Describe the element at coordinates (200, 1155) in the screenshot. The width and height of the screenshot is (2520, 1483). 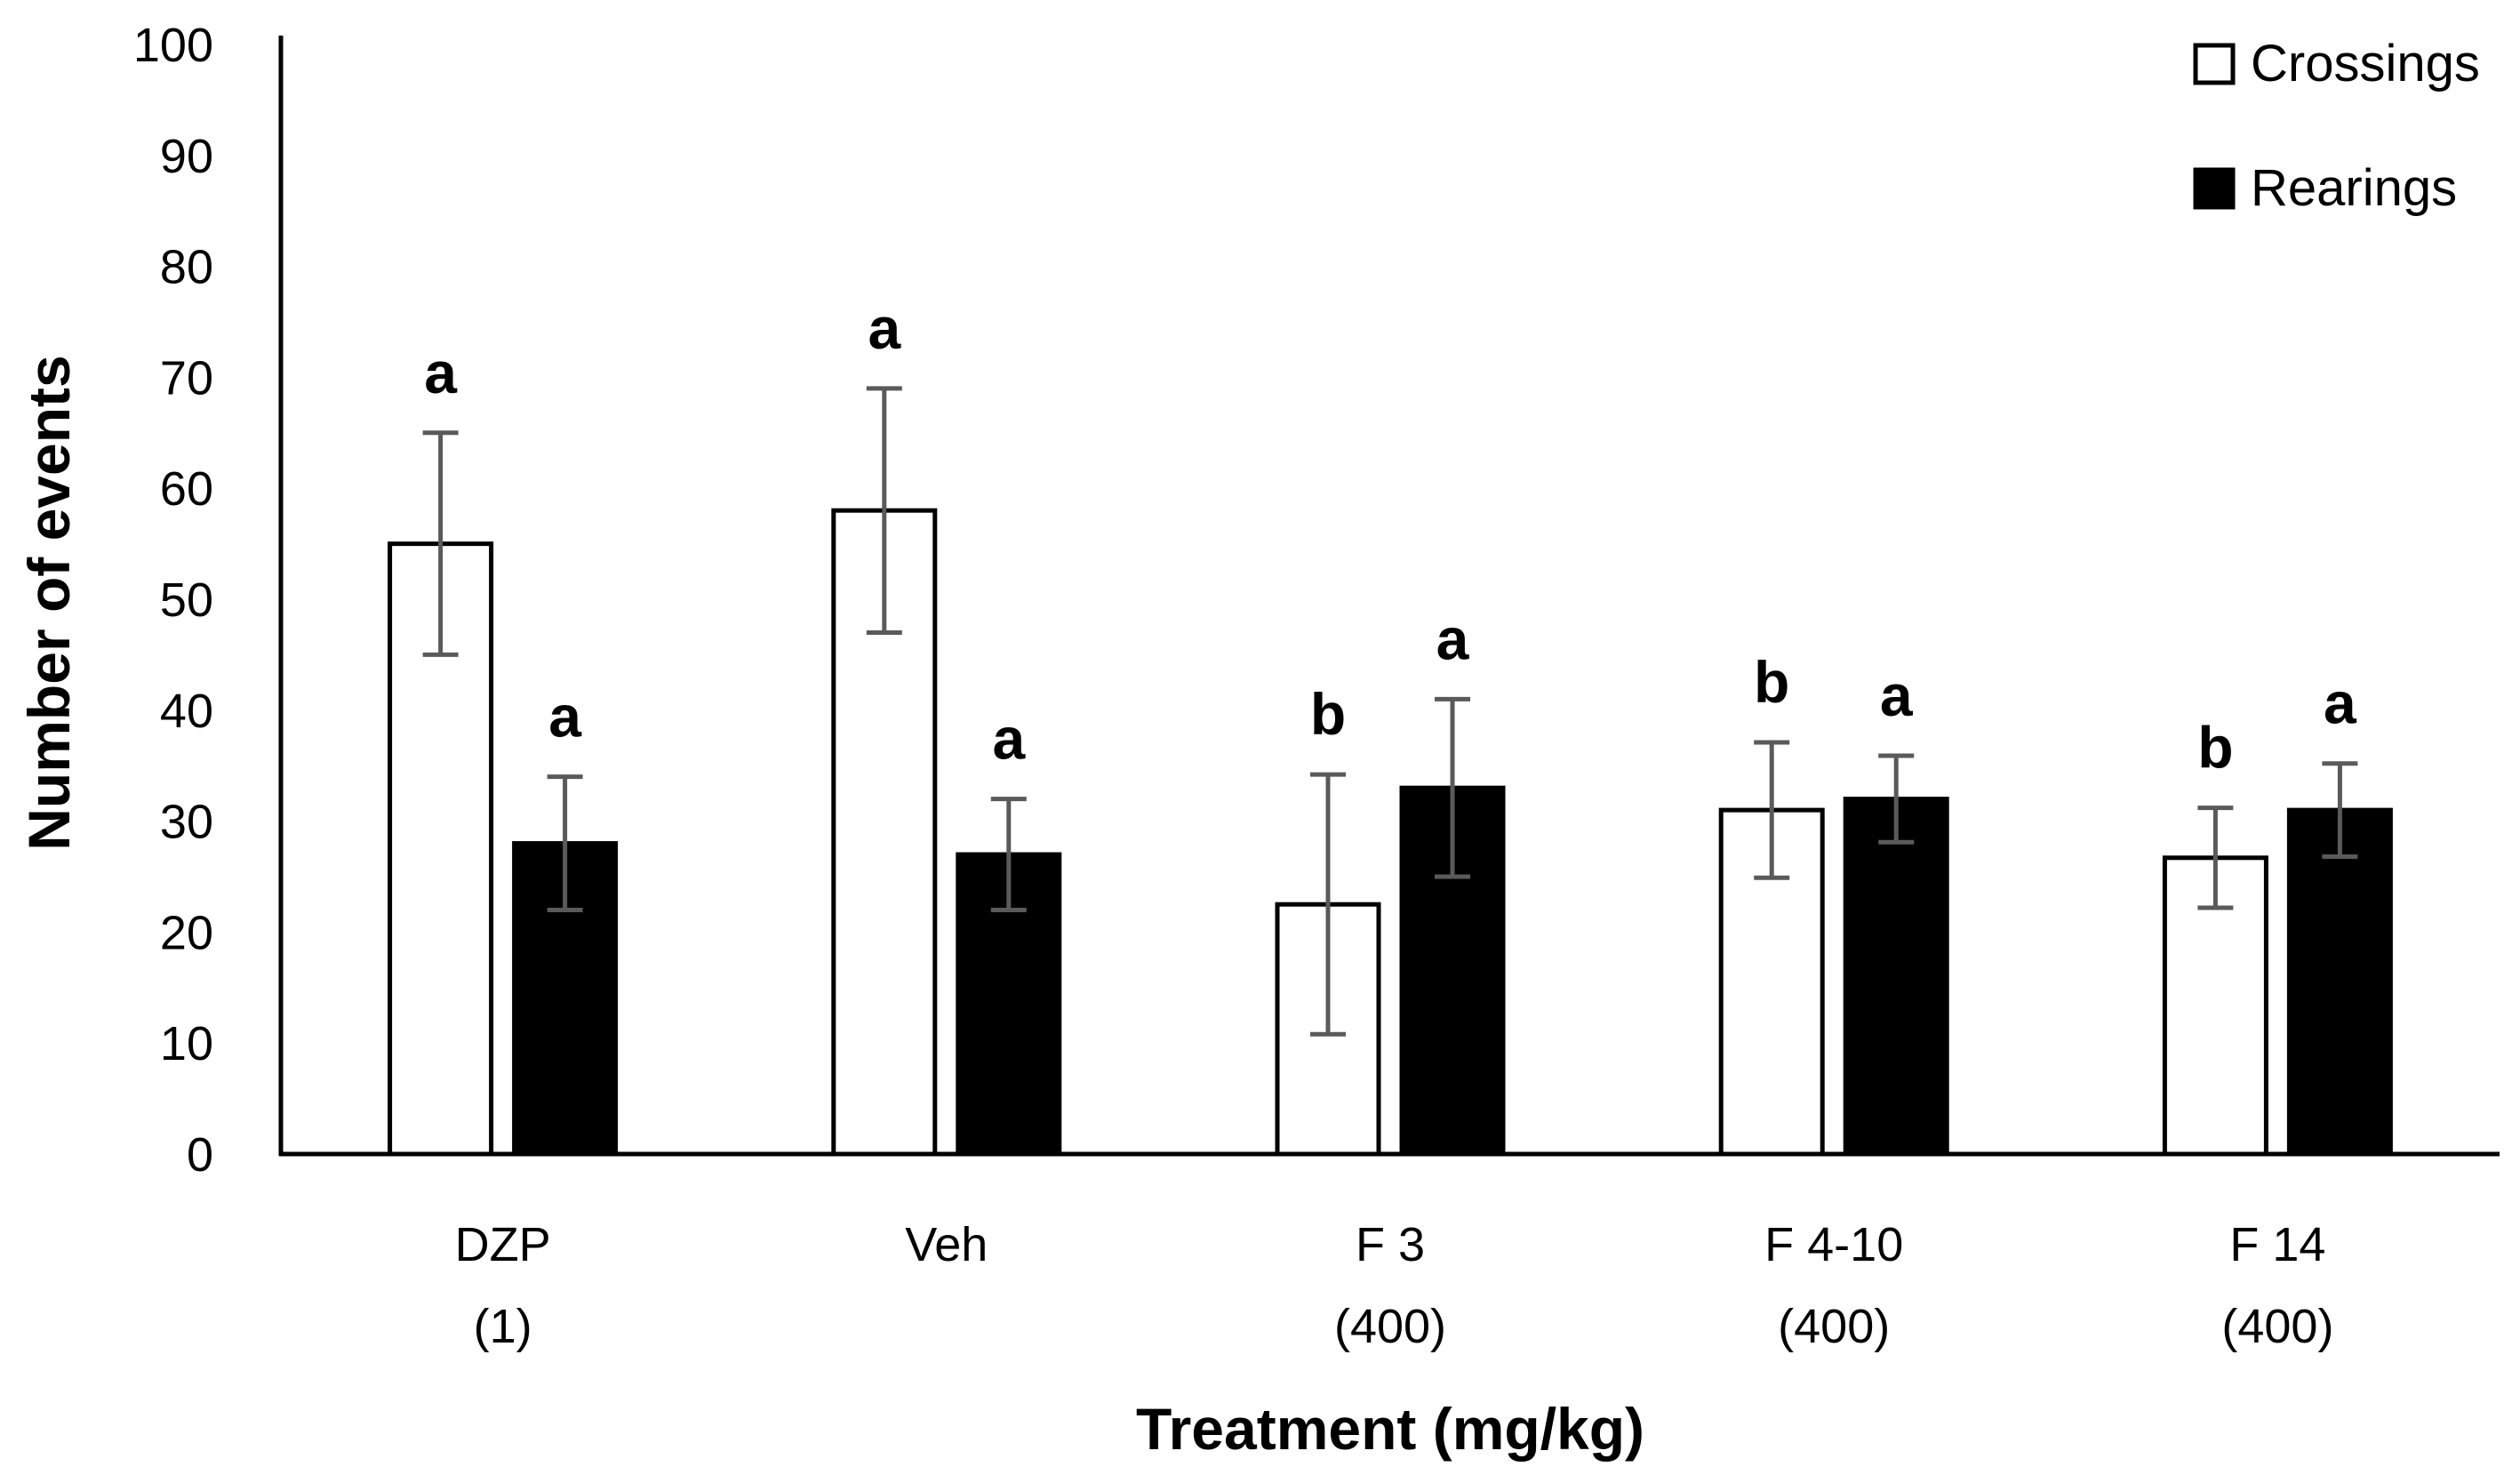
I see `y-tick-label: 0` at that location.